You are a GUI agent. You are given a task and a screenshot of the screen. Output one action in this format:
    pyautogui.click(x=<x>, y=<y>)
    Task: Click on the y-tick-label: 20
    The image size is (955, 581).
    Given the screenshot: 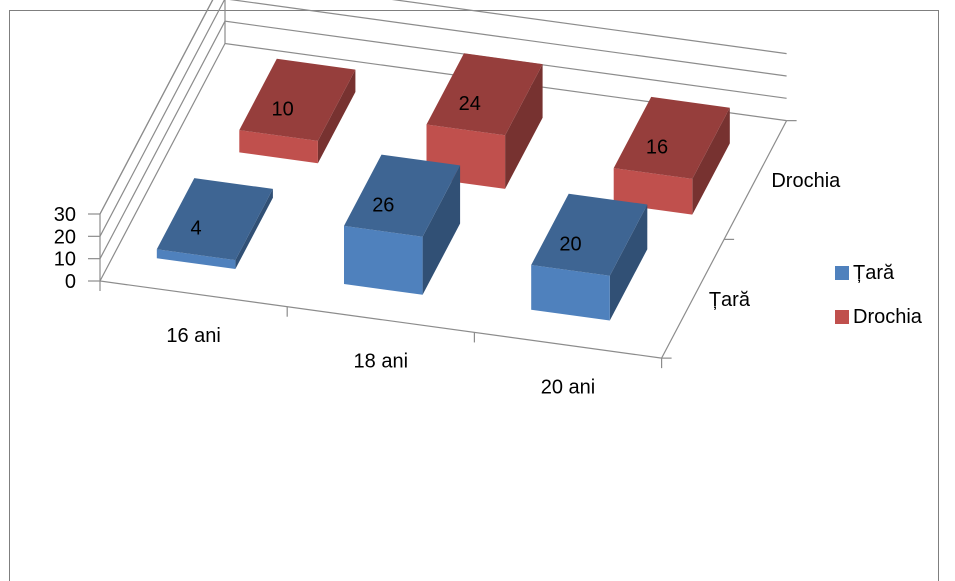 What is the action you would take?
    pyautogui.click(x=65, y=237)
    